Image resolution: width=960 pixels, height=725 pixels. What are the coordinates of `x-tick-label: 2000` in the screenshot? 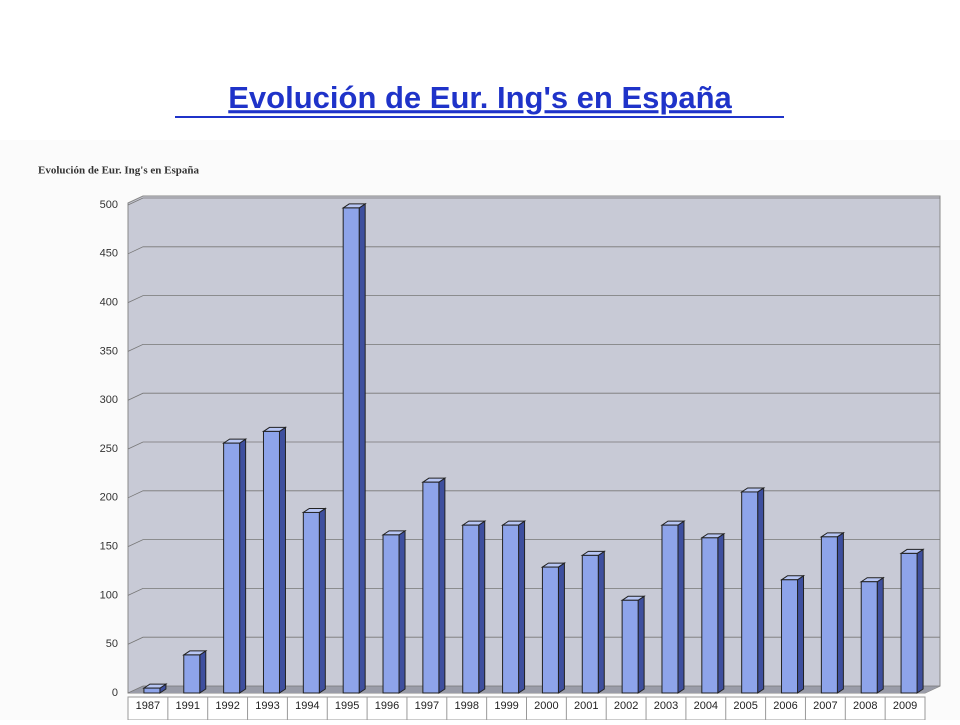 It's located at (546, 706).